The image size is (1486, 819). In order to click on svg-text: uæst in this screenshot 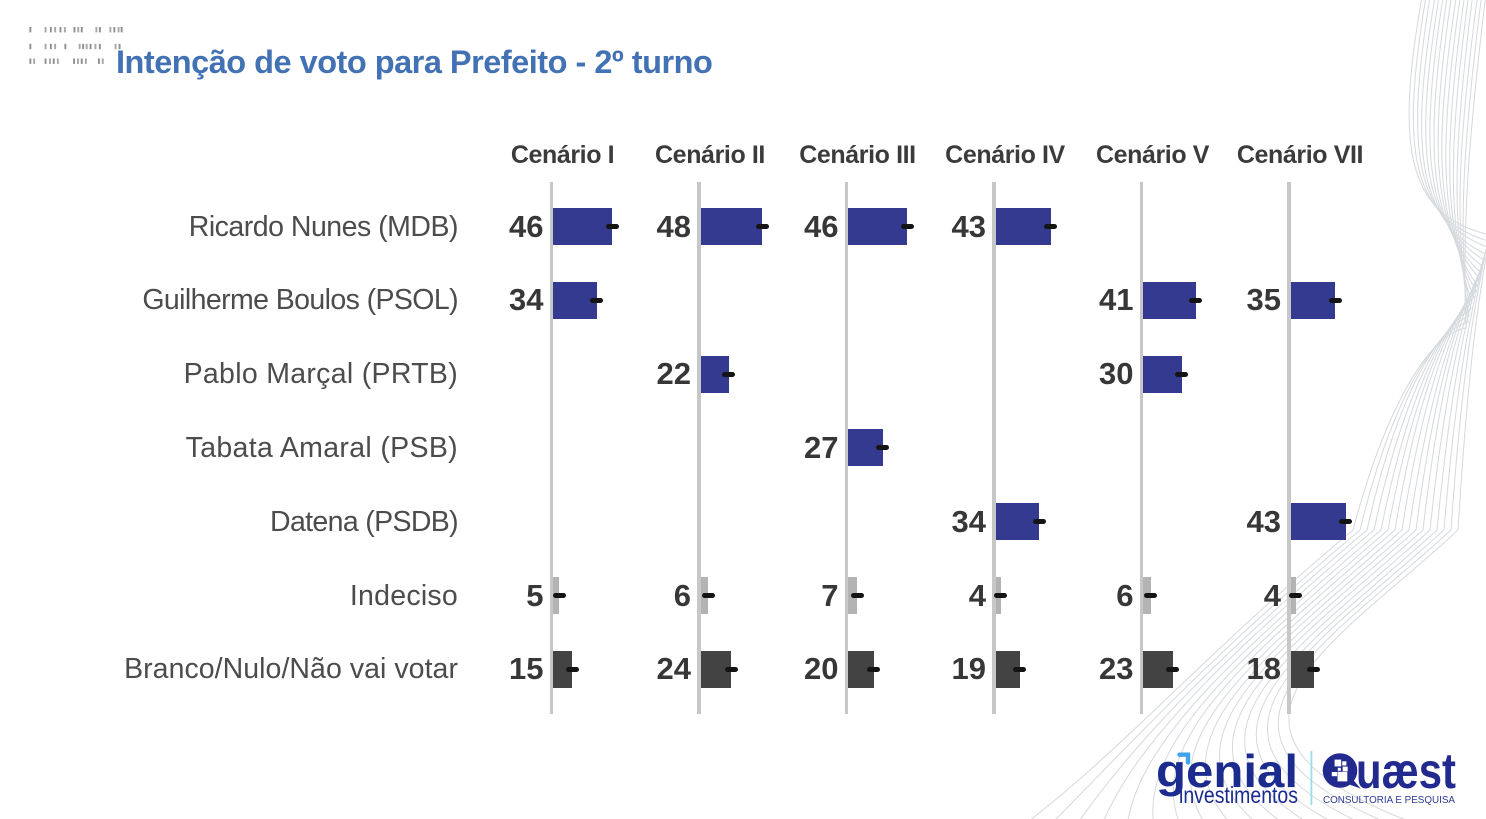, I will do `click(1406, 771)`.